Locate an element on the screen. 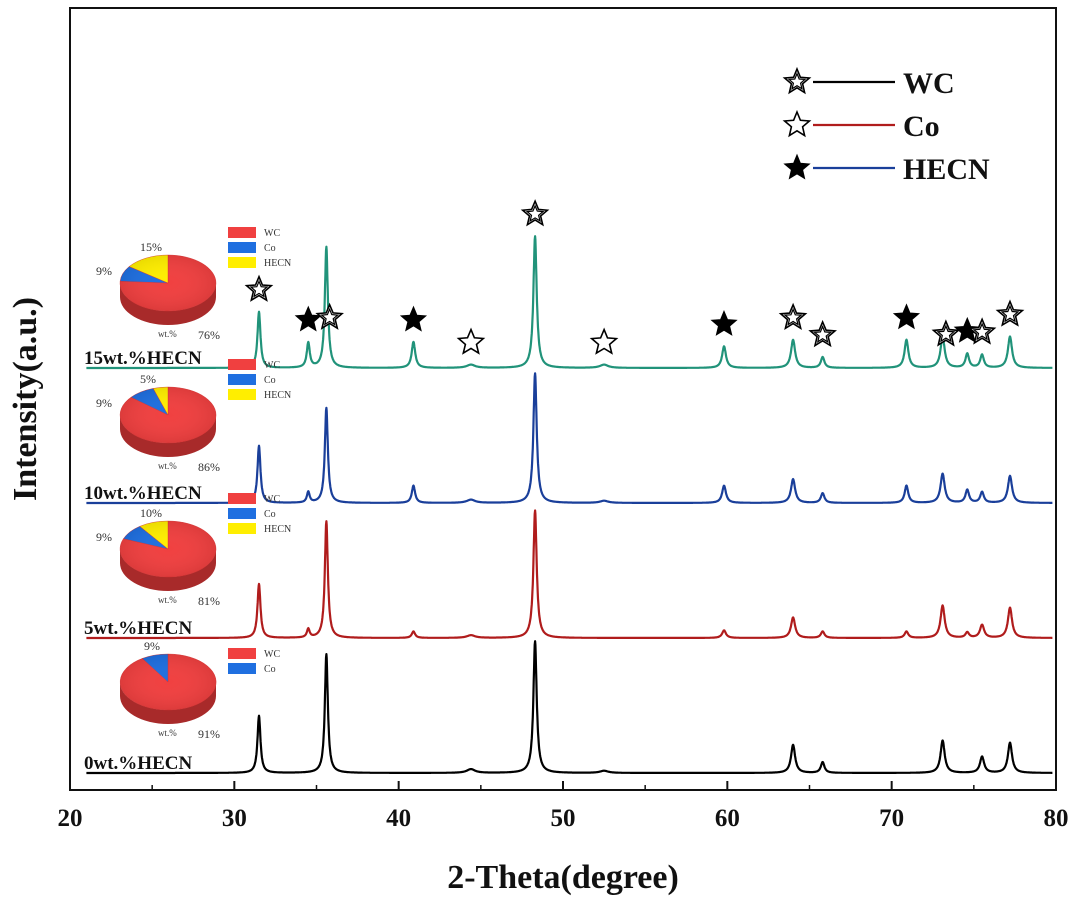 The image size is (1080, 908). x-tick-label: 20 is located at coordinates (70, 818).